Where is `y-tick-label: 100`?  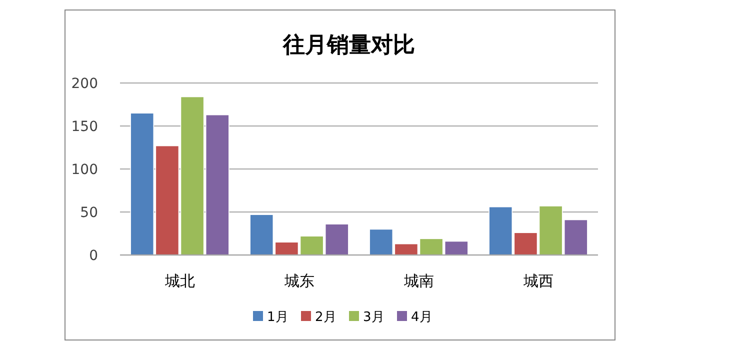 y-tick-label: 100 is located at coordinates (84, 170).